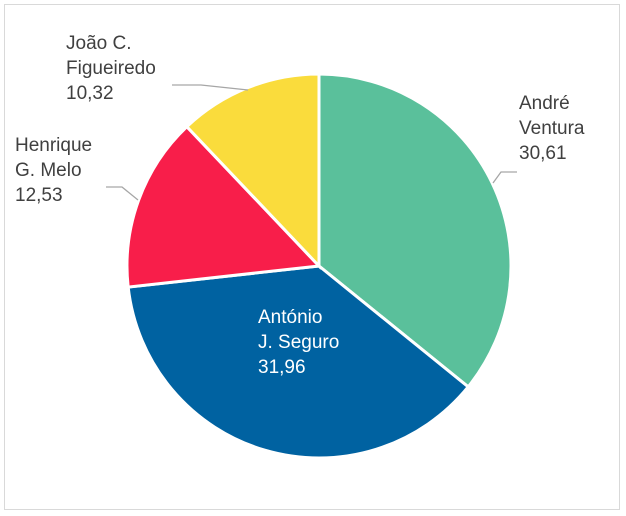  What do you see at coordinates (543, 153) in the screenshot?
I see `data-label-value-andre-ventura: 30,61` at bounding box center [543, 153].